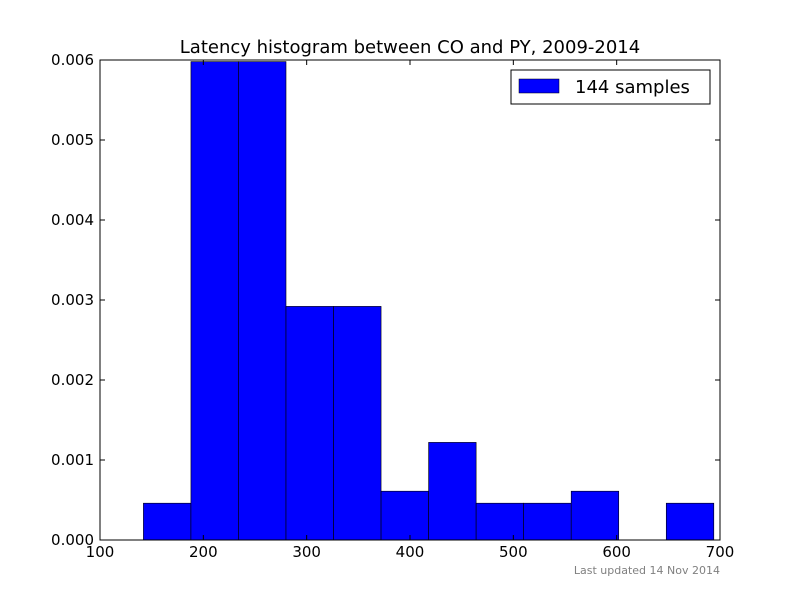 Image resolution: width=800 pixels, height=600 pixels. What do you see at coordinates (72, 540) in the screenshot?
I see `y-tick-label: 0.000` at bounding box center [72, 540].